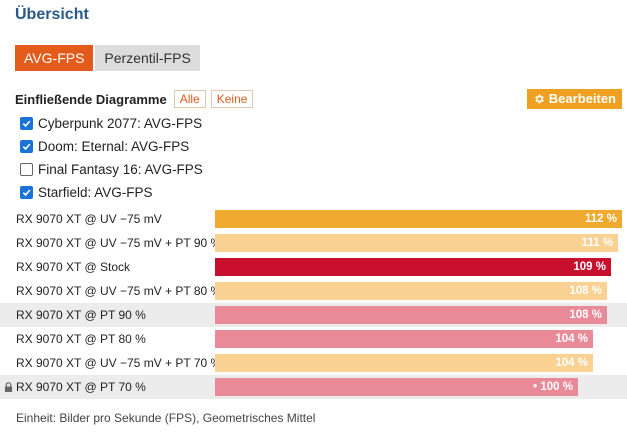 The width and height of the screenshot is (627, 433). What do you see at coordinates (119, 243) in the screenshot?
I see `bar-category-label: RX 9070 XT @ UV −75 mV + PT 90 %` at bounding box center [119, 243].